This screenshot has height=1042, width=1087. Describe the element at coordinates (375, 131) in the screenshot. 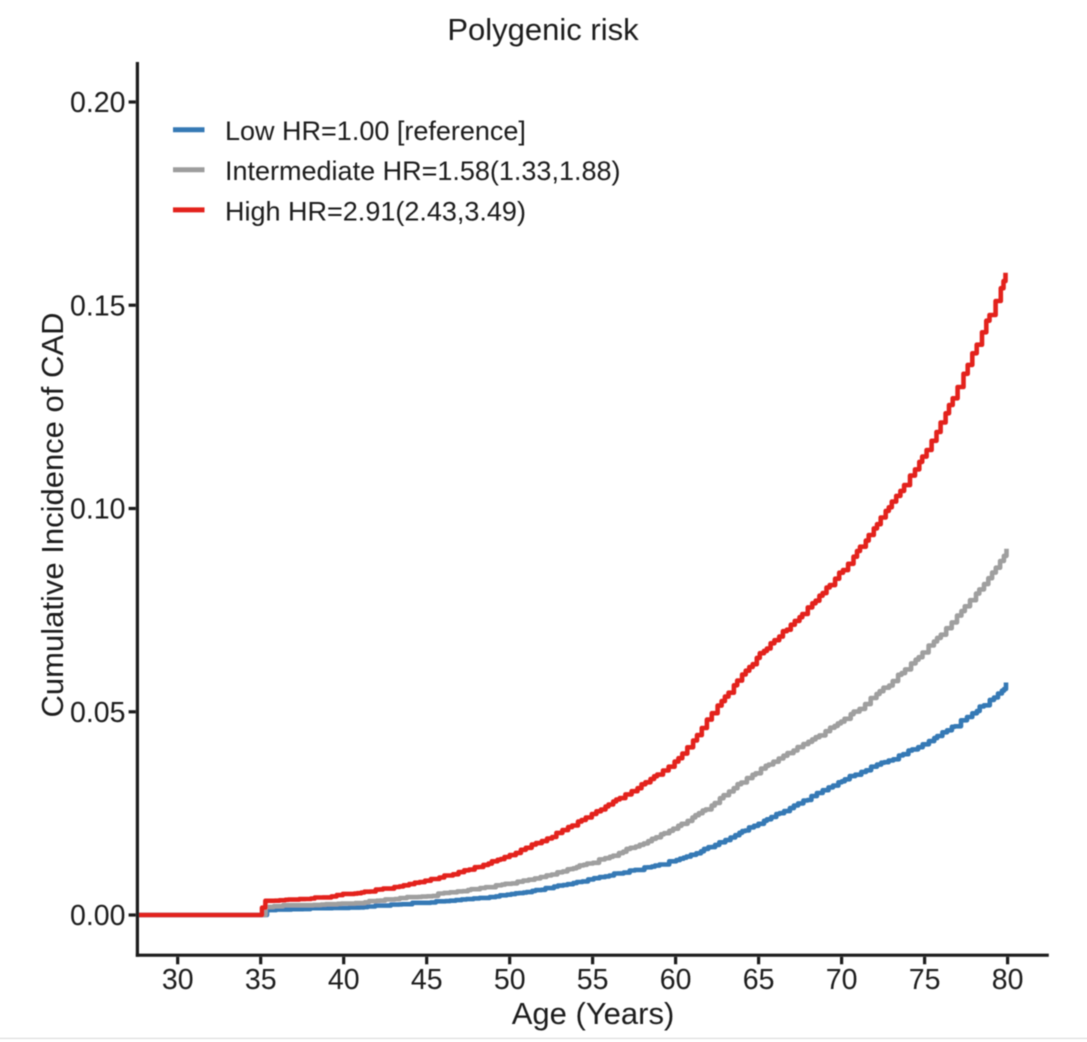

I see `svg-text: Low HR=1.00 [reference]` at that location.